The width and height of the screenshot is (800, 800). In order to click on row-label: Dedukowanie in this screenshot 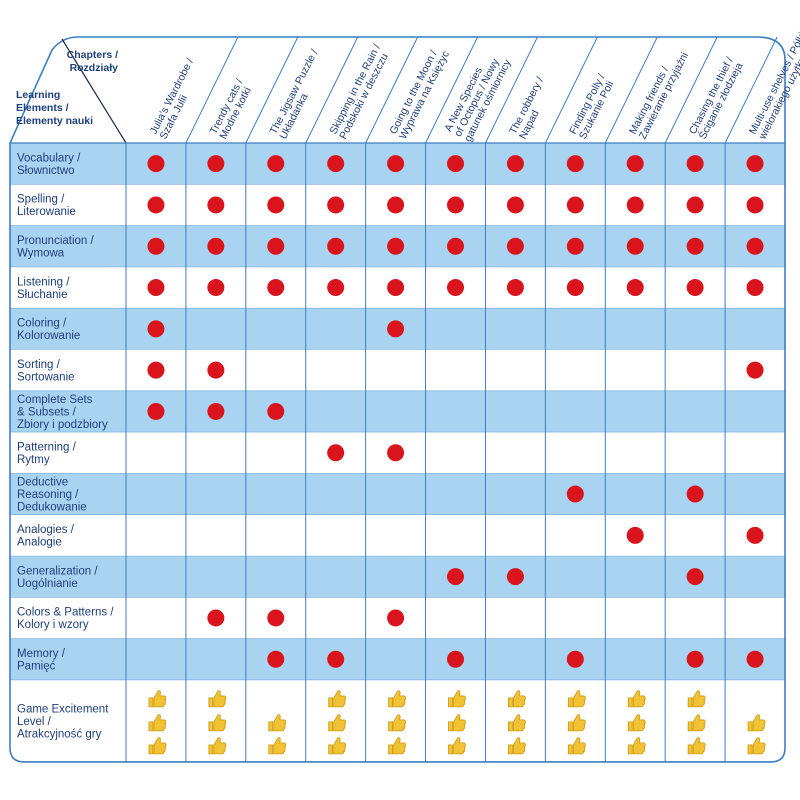, I will do `click(52, 508)`.